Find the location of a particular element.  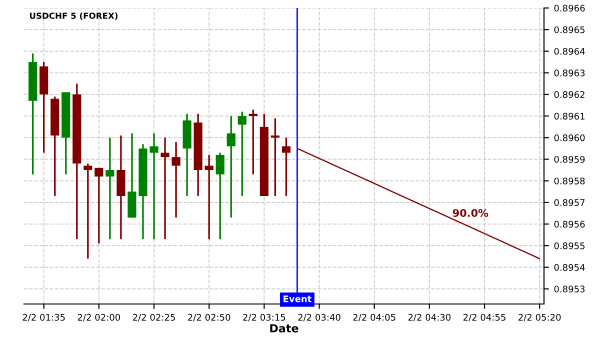

x-tick-label: 2/2 03:15 is located at coordinates (264, 318).